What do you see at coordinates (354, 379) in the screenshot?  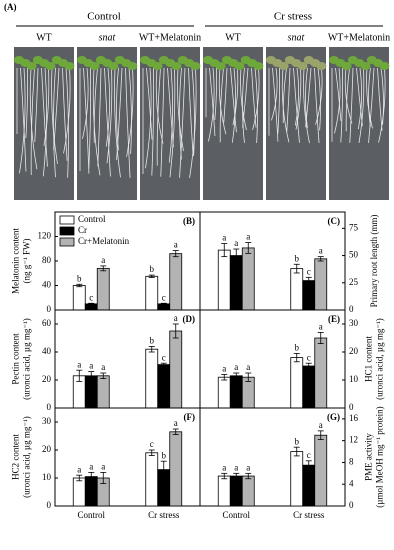 I see `y-tick-label: 10` at bounding box center [354, 379].